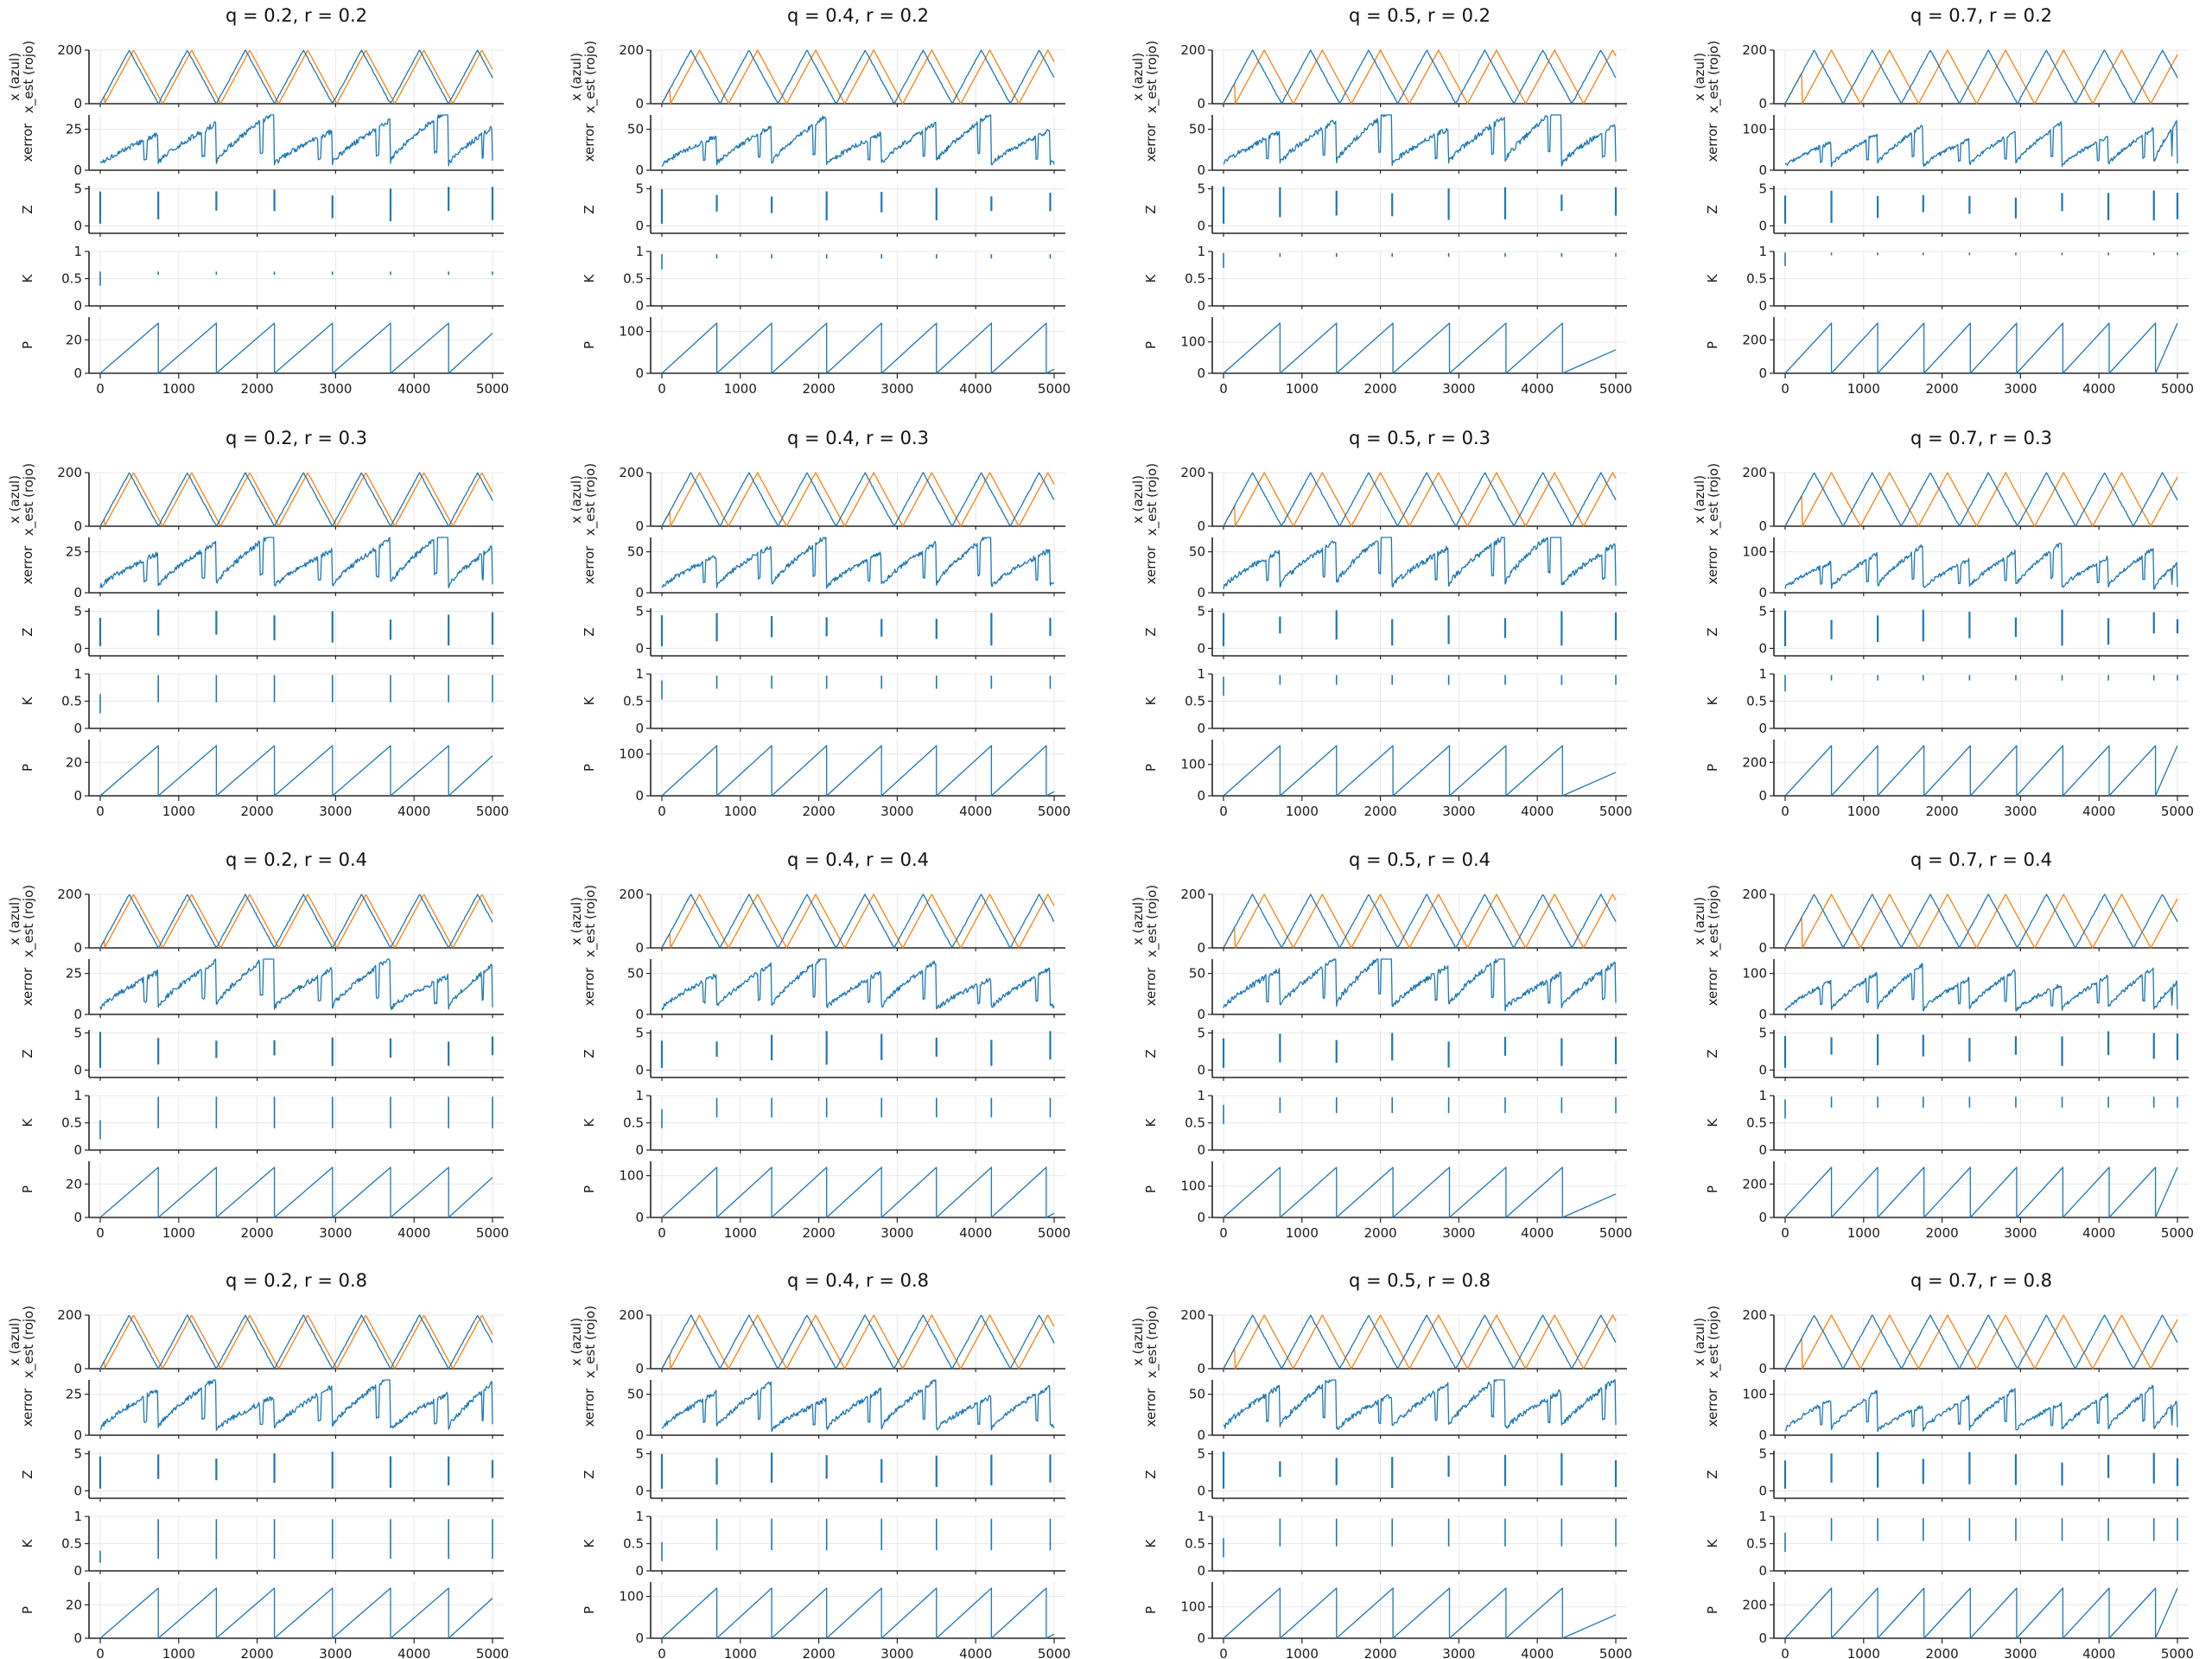  What do you see at coordinates (296, 859) in the screenshot?
I see `panel-r2-c0-title: q = 0.2, r = 0.4` at bounding box center [296, 859].